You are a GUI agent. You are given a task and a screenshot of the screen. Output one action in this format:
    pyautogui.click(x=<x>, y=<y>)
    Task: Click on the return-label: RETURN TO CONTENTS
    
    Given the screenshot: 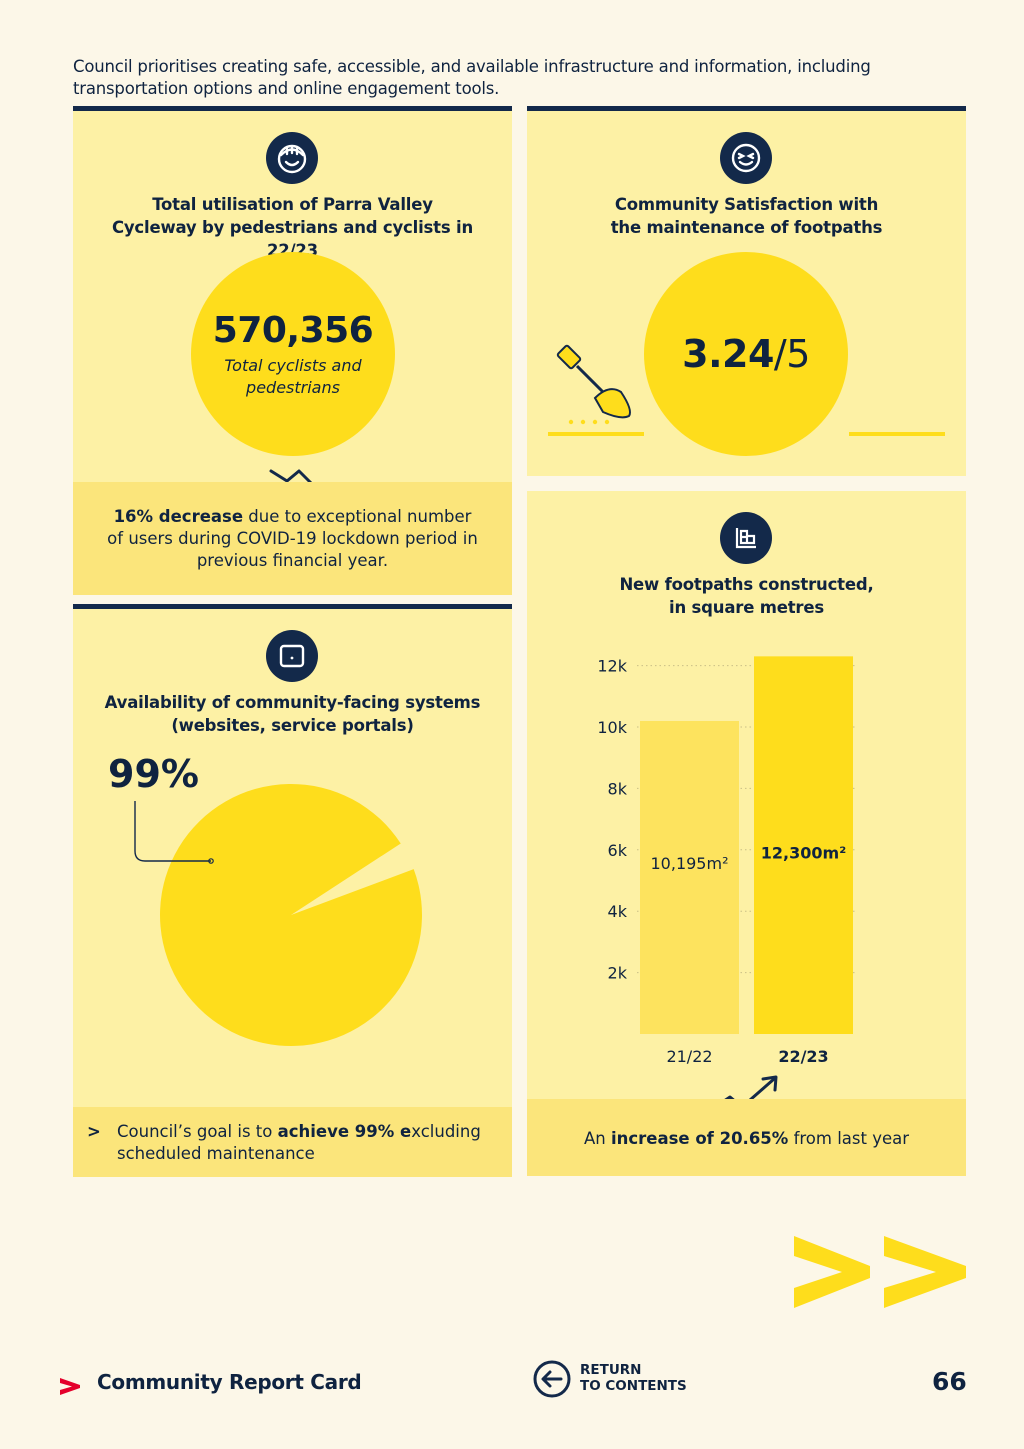 What is the action you would take?
    pyautogui.click(x=633, y=1378)
    